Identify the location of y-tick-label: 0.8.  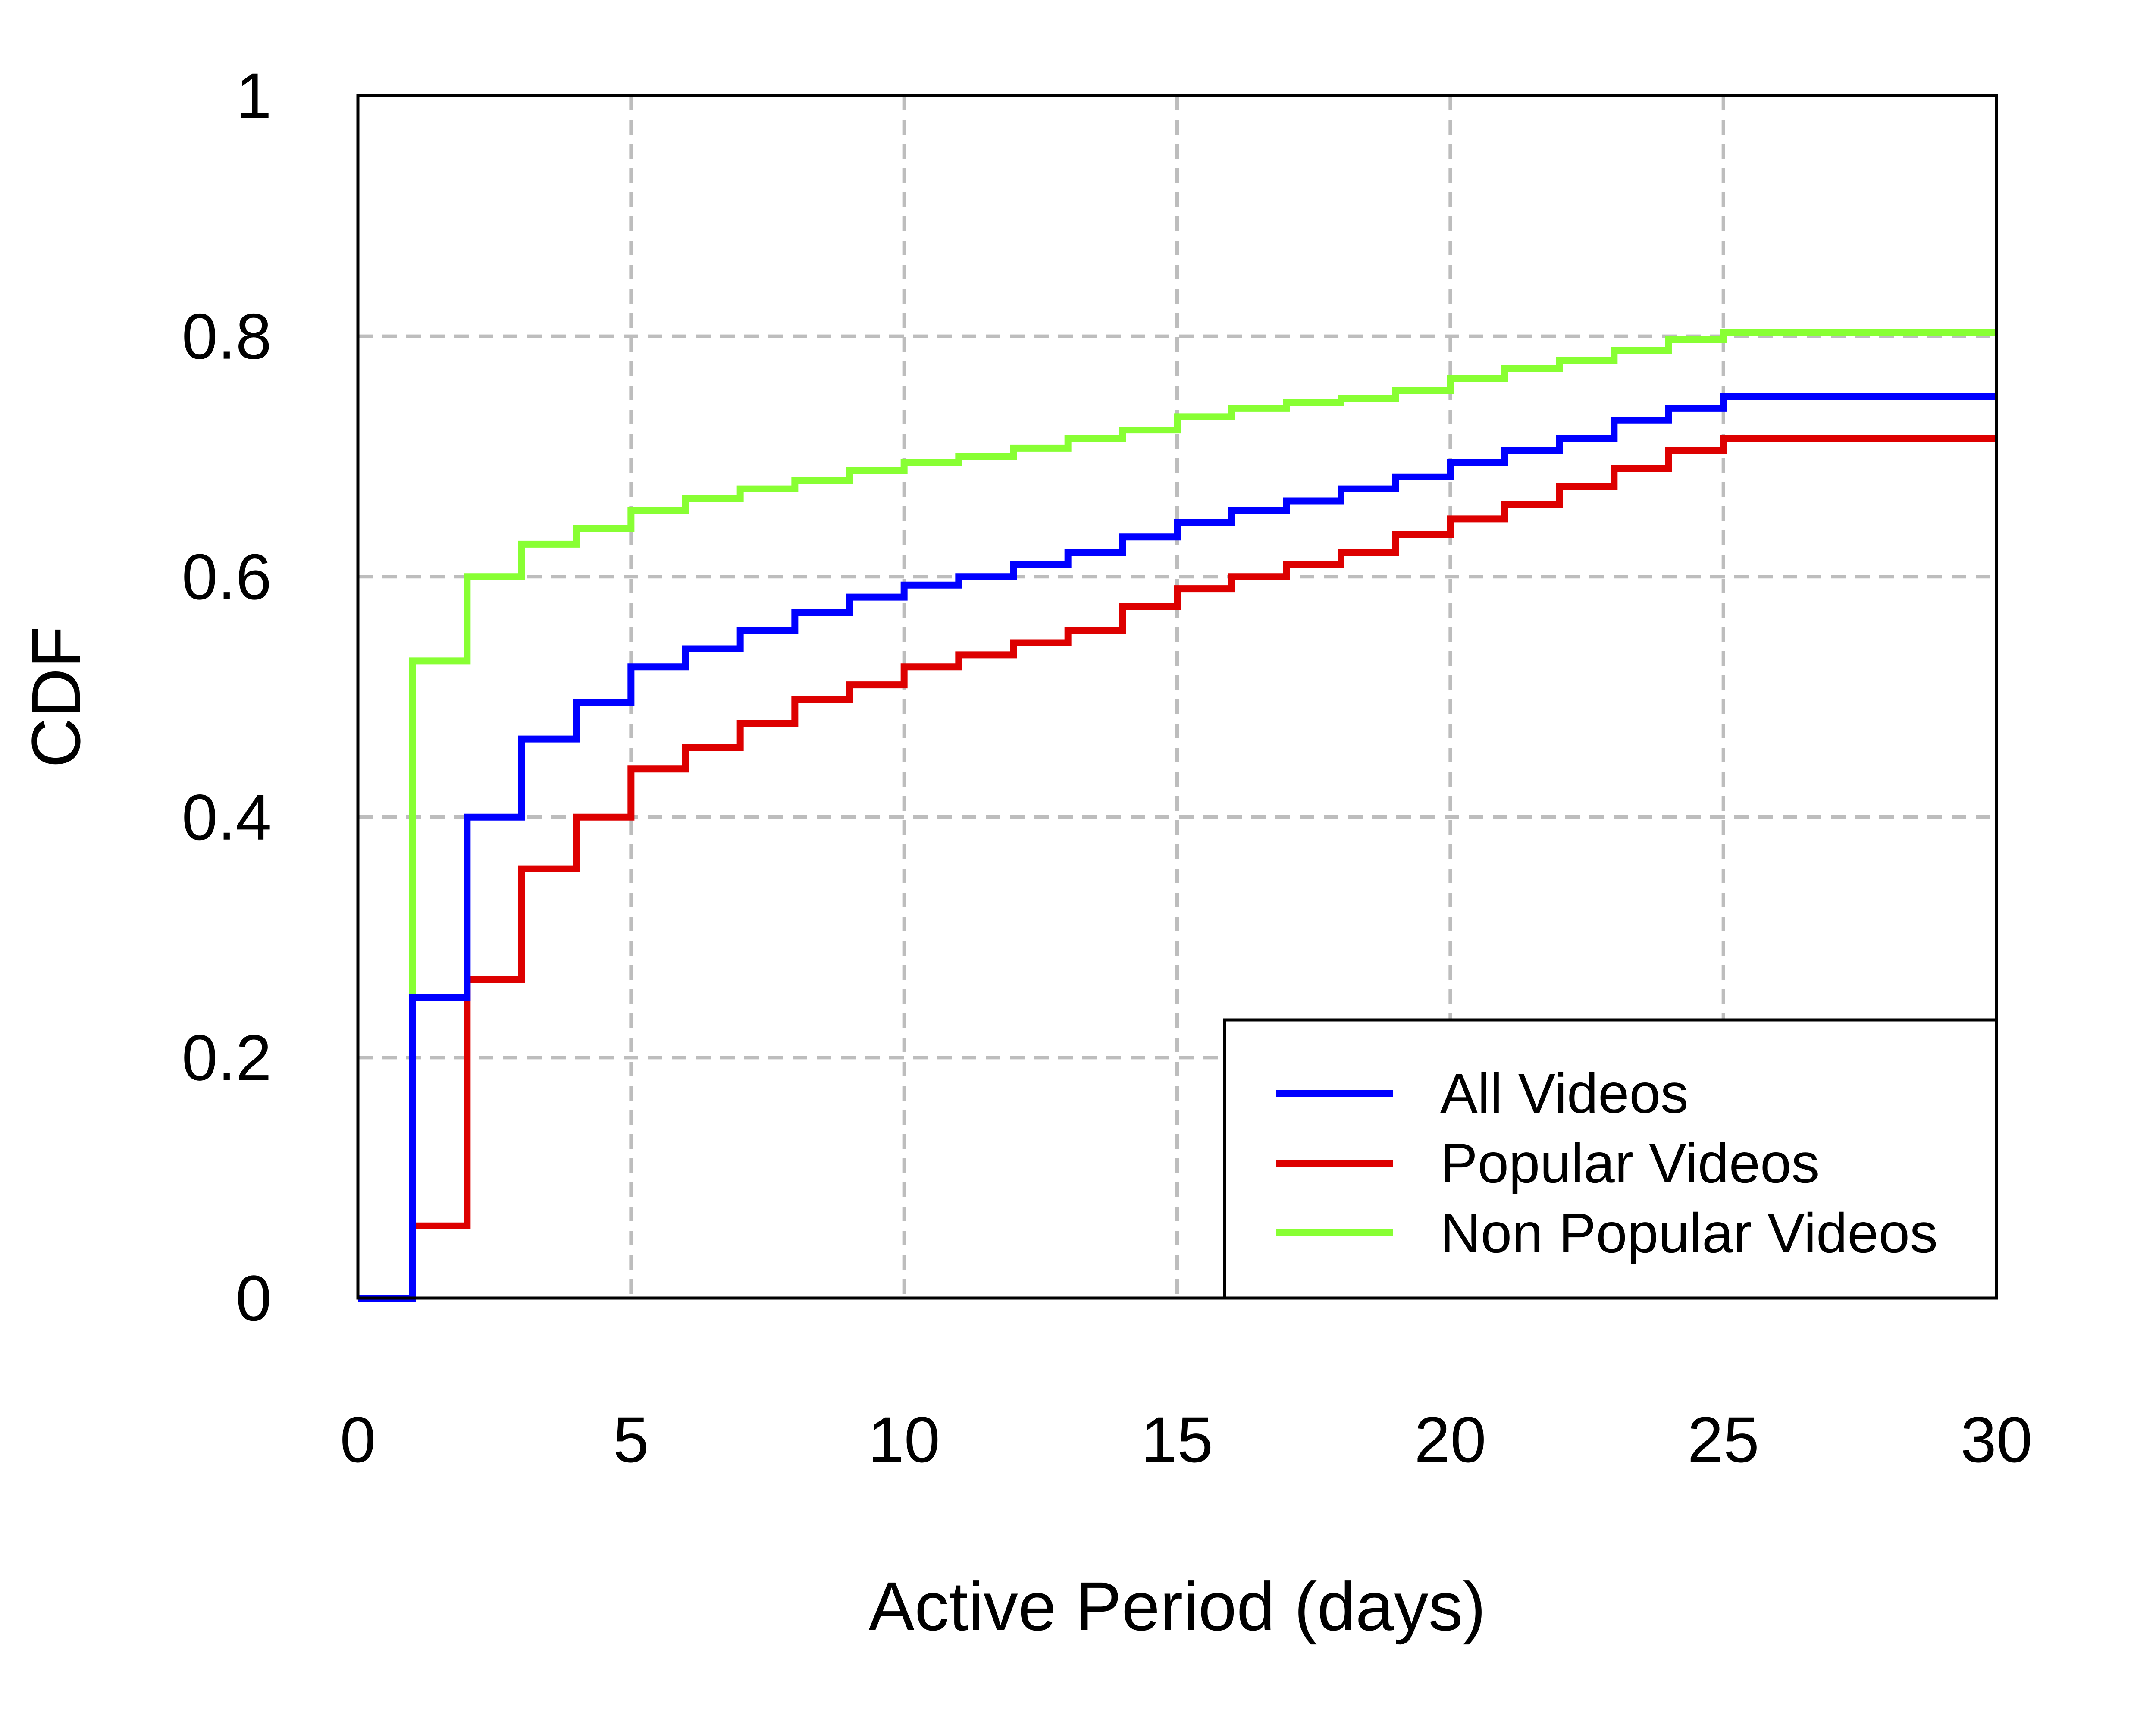
(227, 336).